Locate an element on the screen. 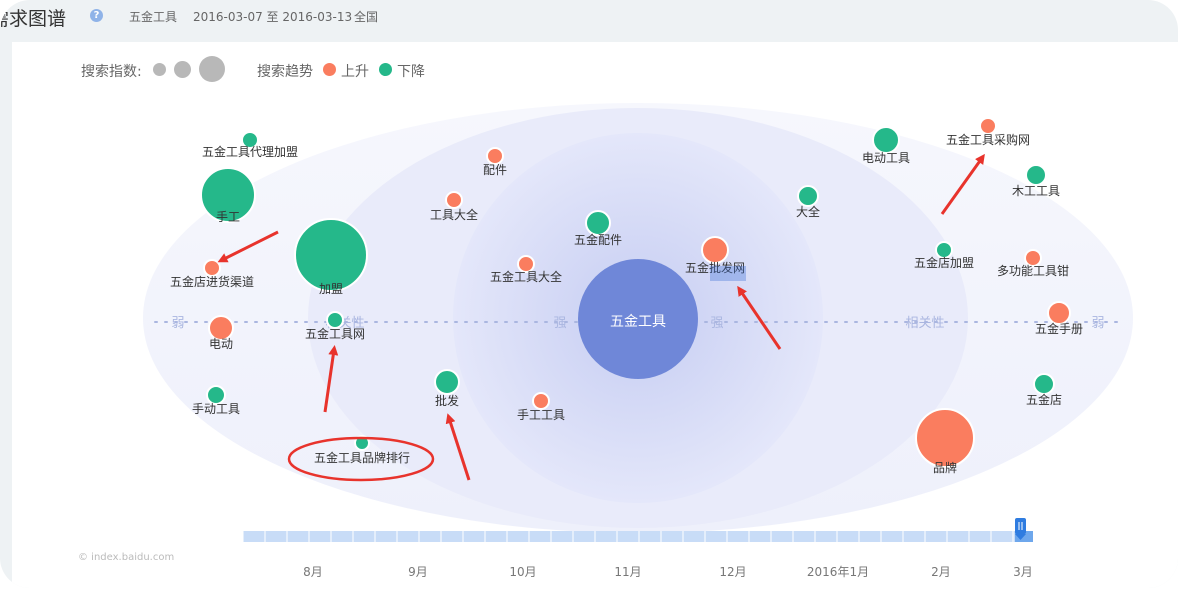 This screenshot has height=590, width=1184. bubble-node: 工具大全 is located at coordinates (454, 206).